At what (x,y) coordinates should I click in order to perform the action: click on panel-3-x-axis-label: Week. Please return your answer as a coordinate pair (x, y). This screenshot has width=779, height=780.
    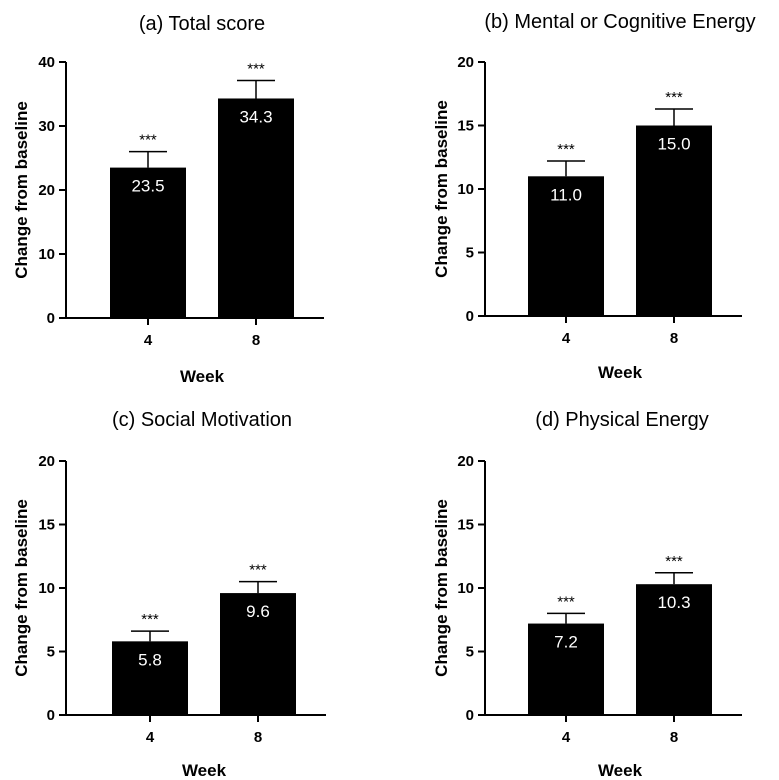
    Looking at the image, I should click on (204, 770).